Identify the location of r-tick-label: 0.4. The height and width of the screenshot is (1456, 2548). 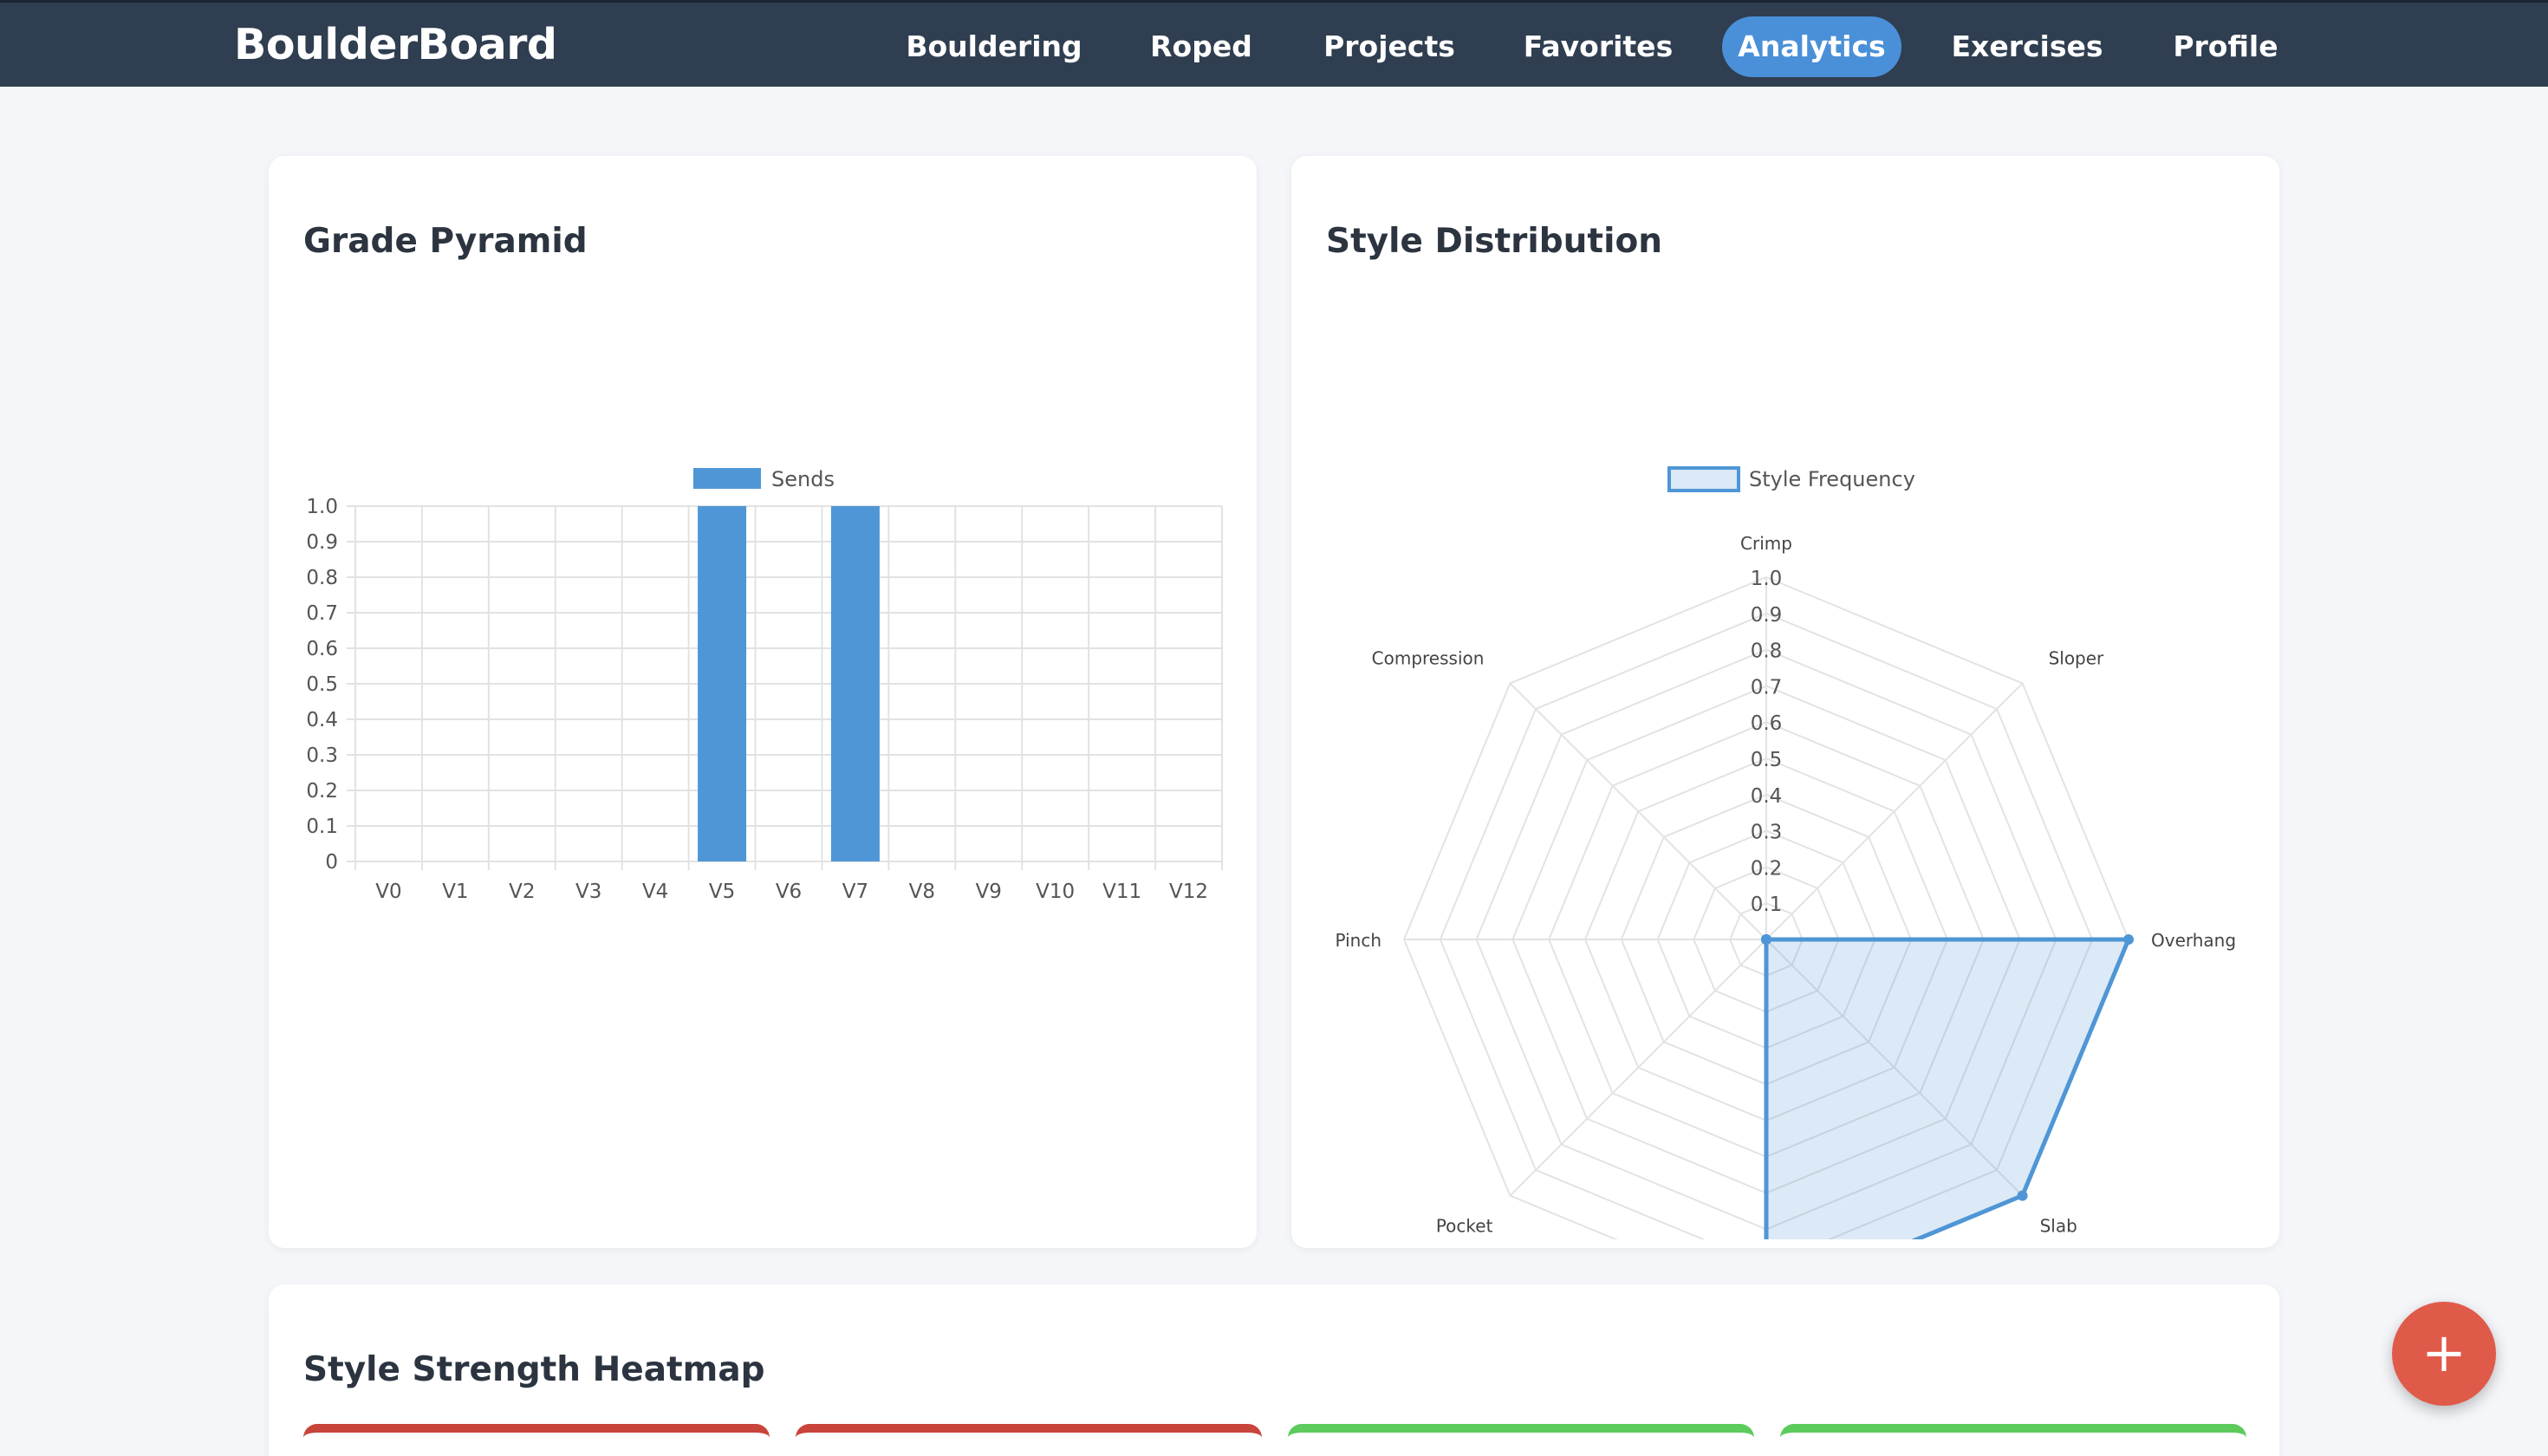
(1767, 796).